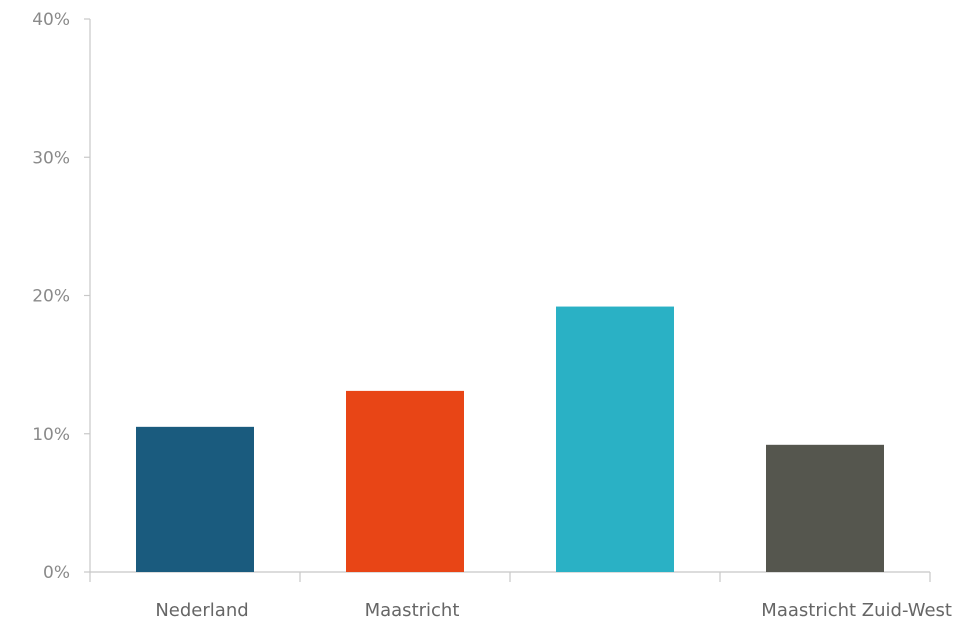  Describe the element at coordinates (51, 158) in the screenshot. I see `y-tick-label: 30%` at that location.